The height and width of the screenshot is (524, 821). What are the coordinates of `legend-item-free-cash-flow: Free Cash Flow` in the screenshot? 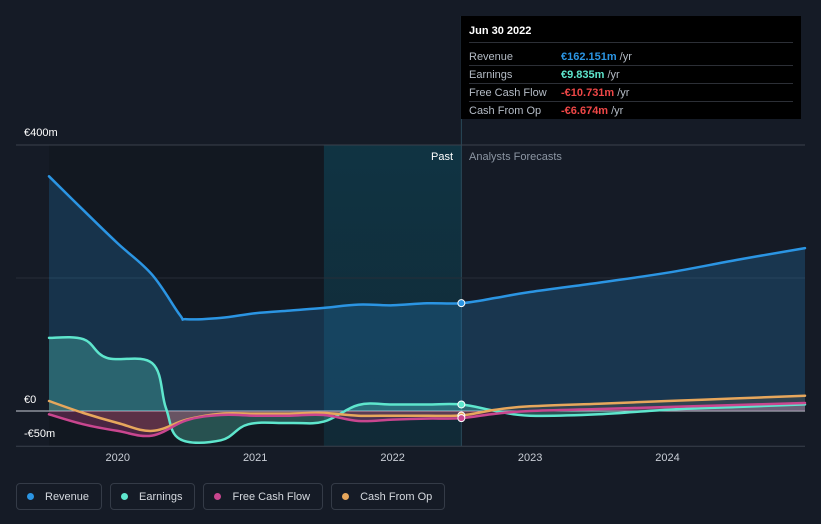 It's located at (263, 496).